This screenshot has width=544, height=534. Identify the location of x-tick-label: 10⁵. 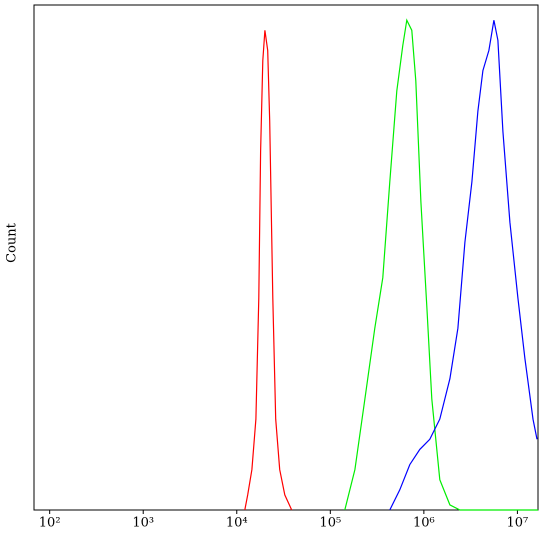
(330, 523).